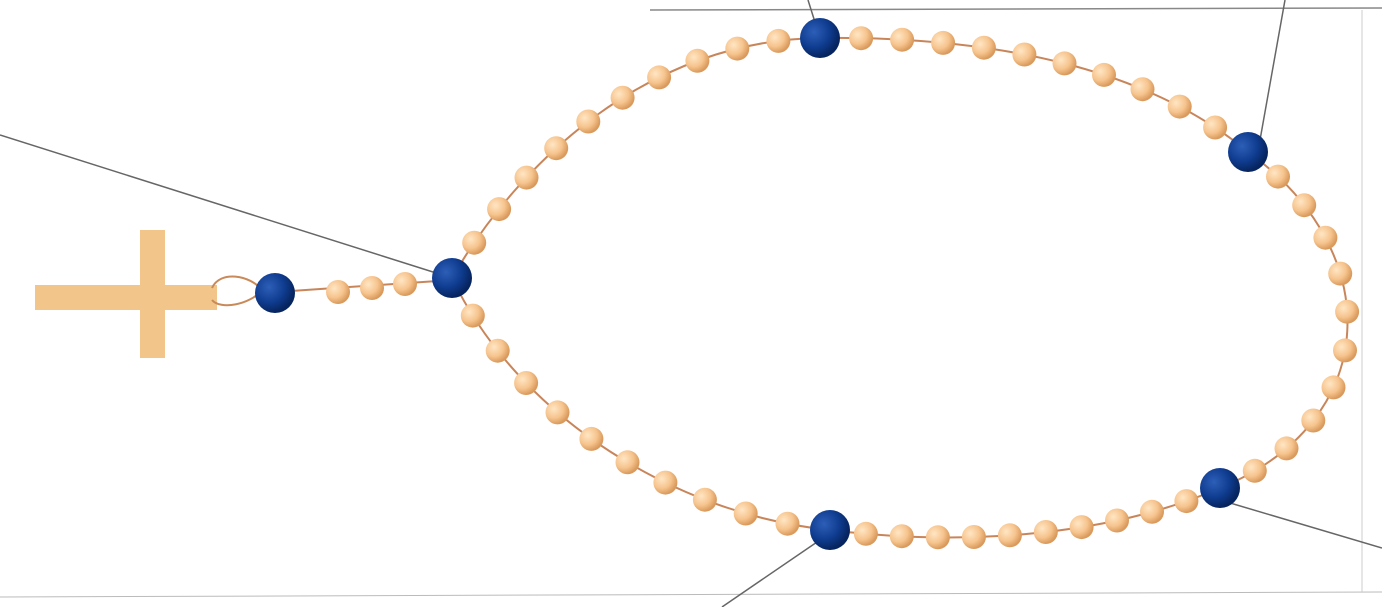 The height and width of the screenshot is (607, 1382). I want to click on cross-loop, so click(237, 291).